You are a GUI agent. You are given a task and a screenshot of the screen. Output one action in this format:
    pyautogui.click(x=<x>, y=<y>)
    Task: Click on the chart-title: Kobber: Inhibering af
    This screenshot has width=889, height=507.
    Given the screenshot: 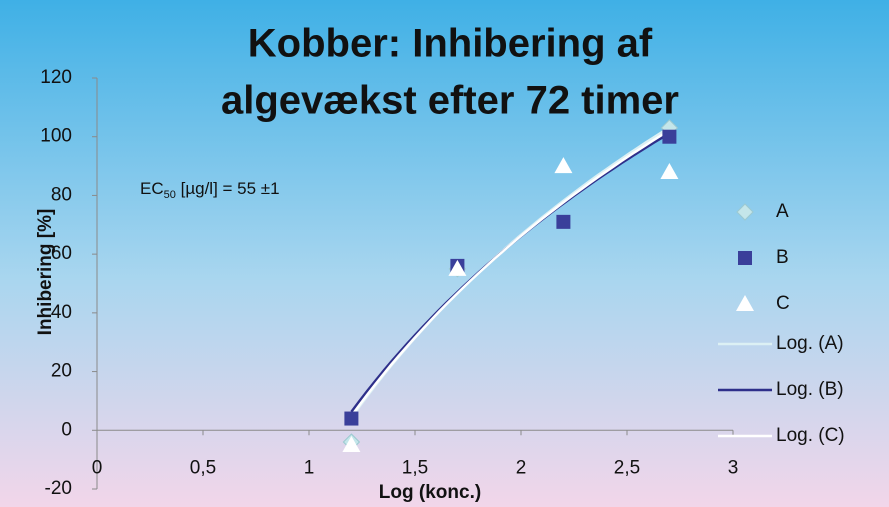 What is the action you would take?
    pyautogui.click(x=450, y=44)
    